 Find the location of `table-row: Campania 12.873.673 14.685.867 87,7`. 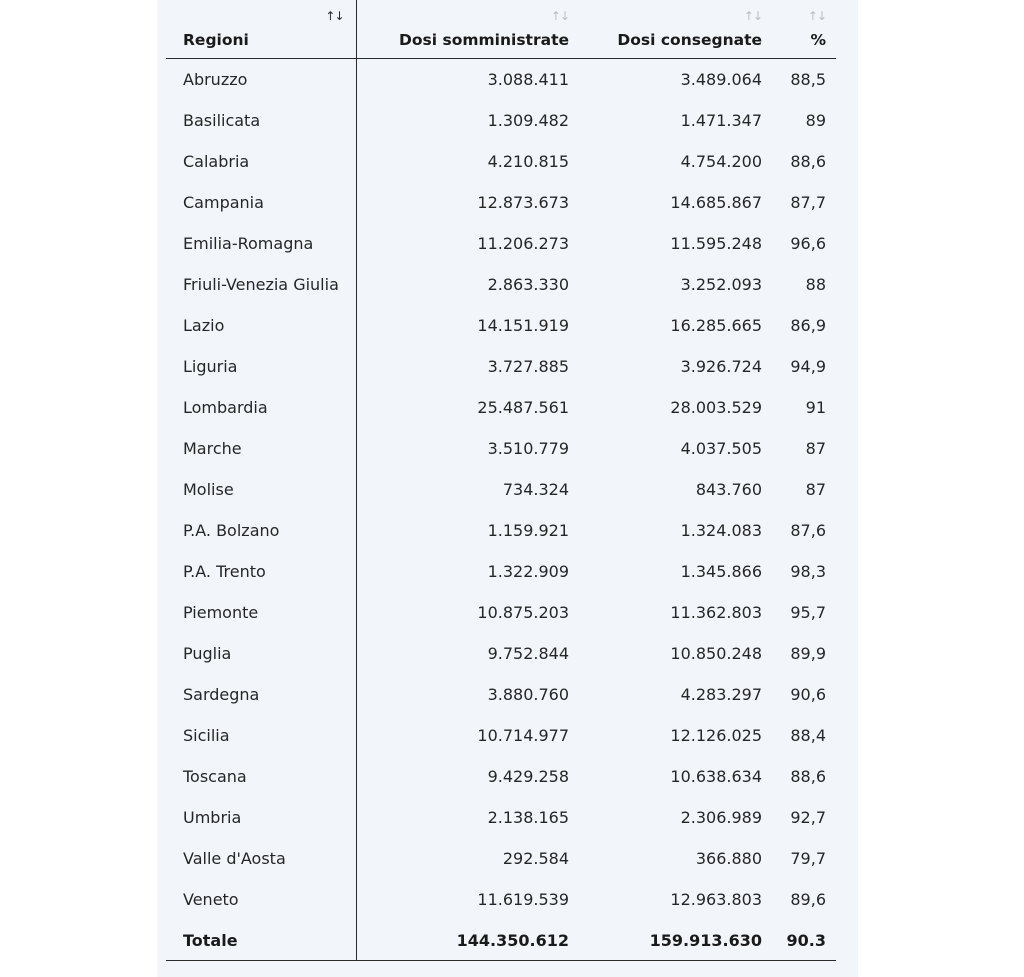

table-row: Campania 12.873.673 14.685.867 87,7 is located at coordinates (501, 202).